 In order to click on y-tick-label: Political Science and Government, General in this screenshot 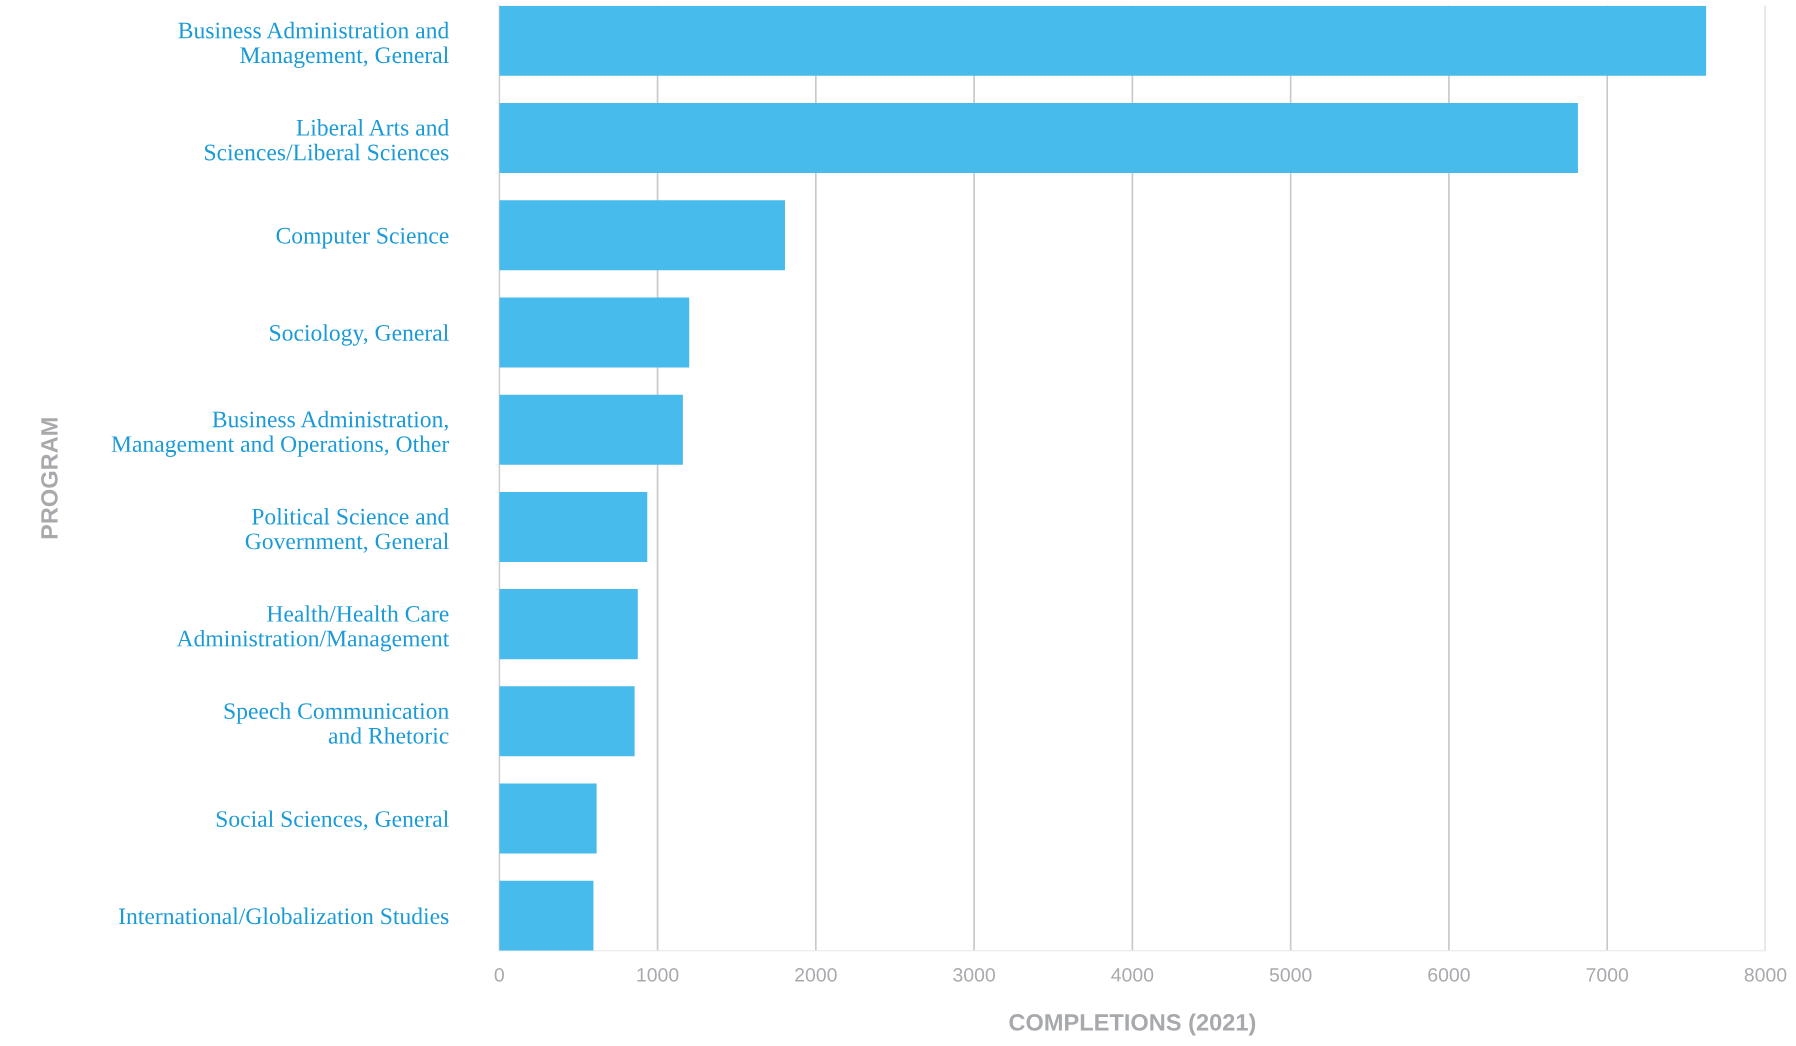, I will do `click(347, 530)`.